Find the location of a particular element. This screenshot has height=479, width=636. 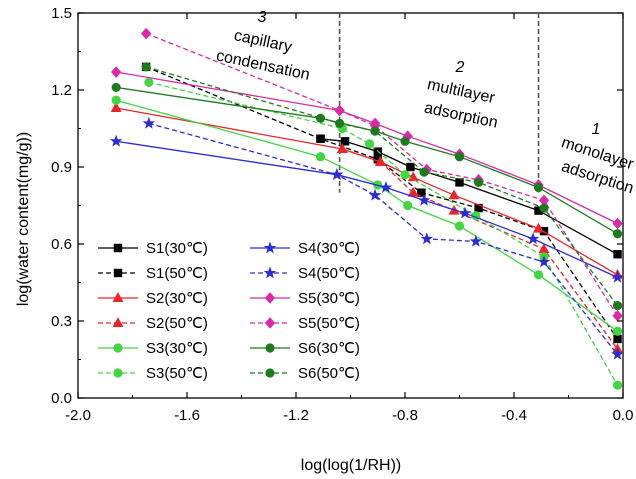

legend-label: S6(50℃) is located at coordinates (329, 373).